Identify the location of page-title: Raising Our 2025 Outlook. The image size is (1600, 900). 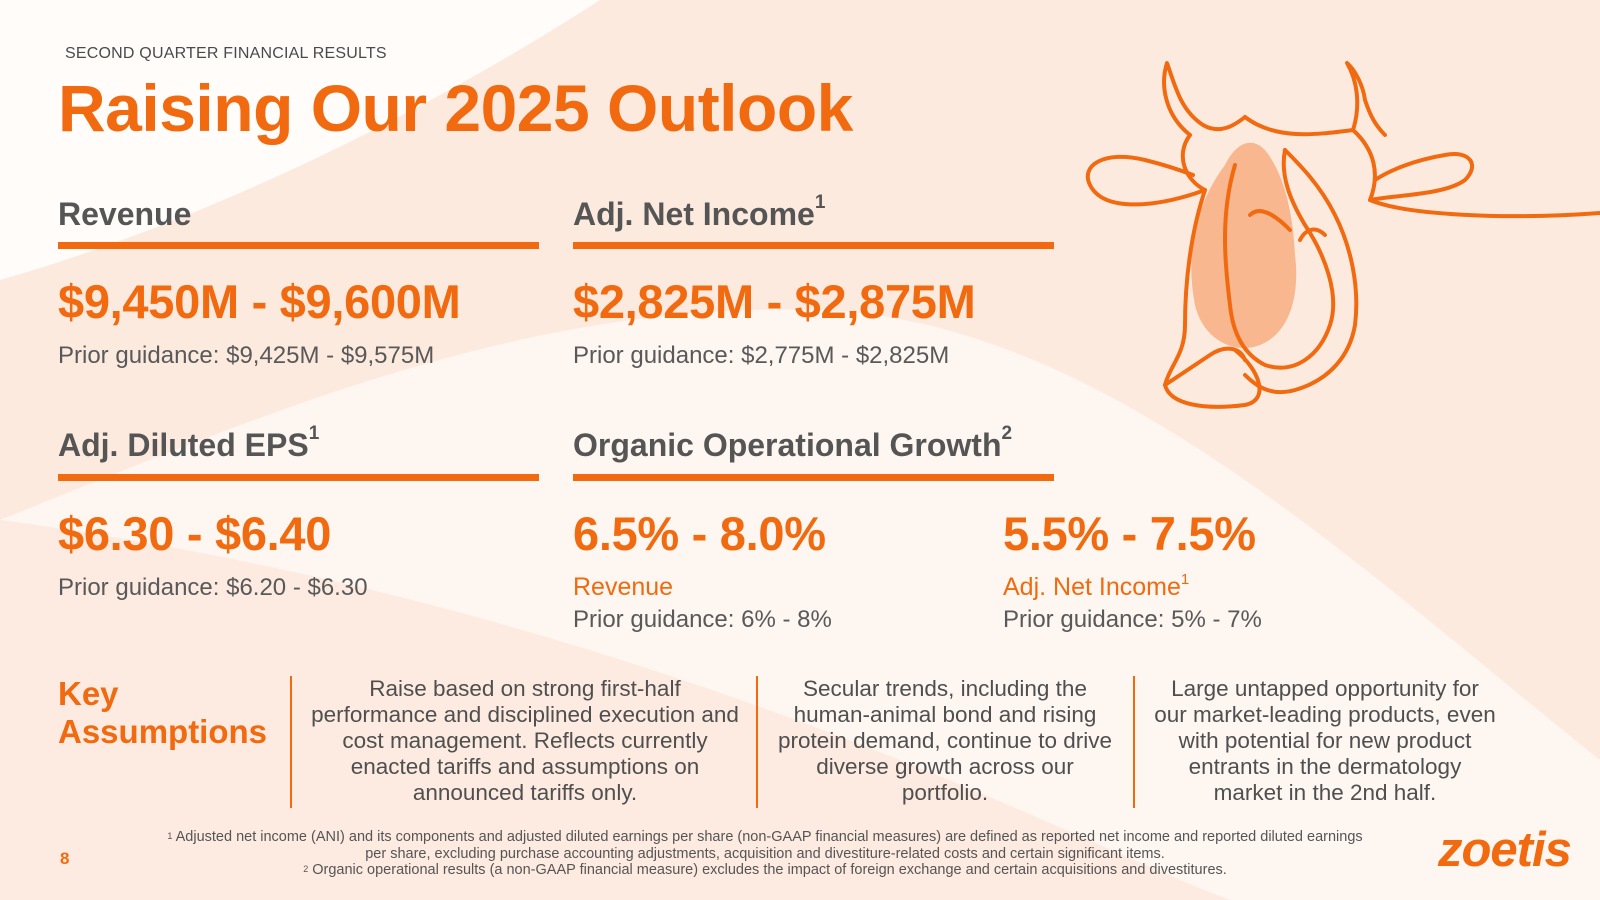
(455, 108).